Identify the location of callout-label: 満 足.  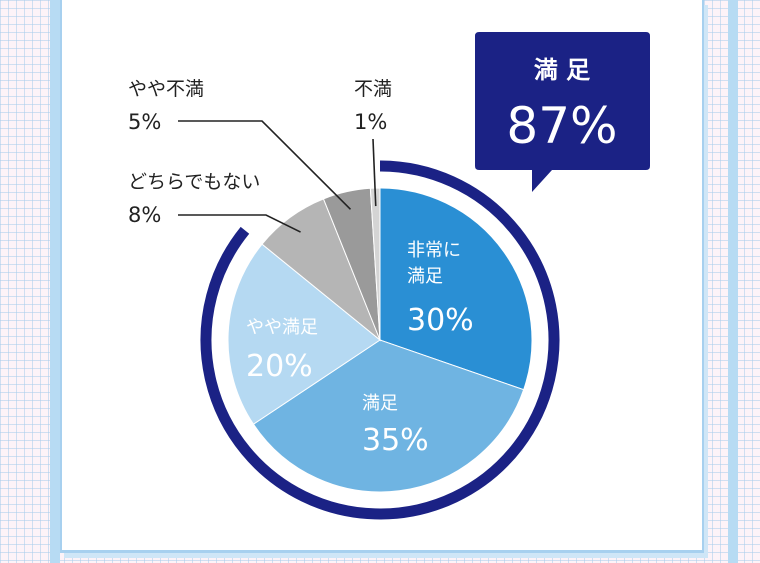
(562, 70).